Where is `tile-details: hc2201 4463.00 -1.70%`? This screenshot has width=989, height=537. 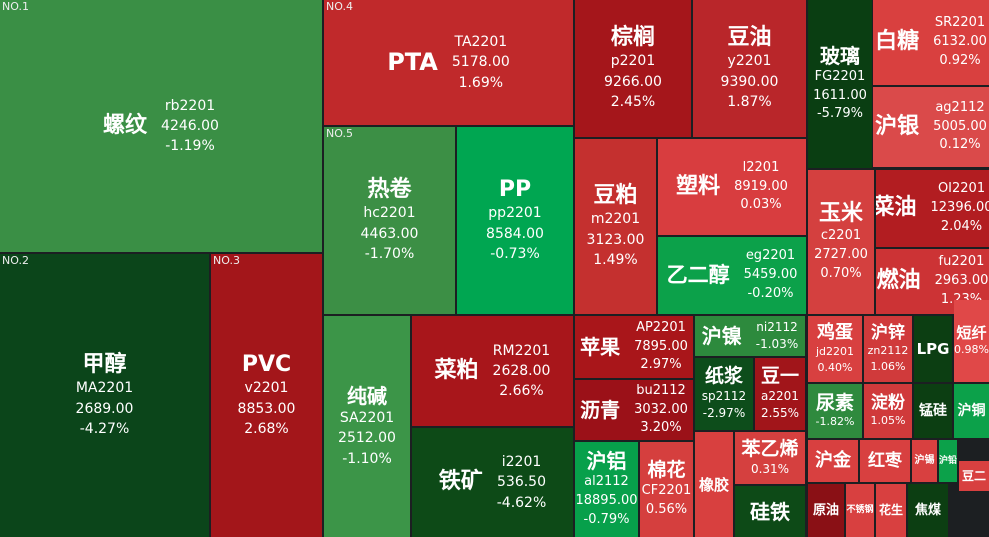 tile-details: hc2201 4463.00 -1.70% is located at coordinates (390, 233).